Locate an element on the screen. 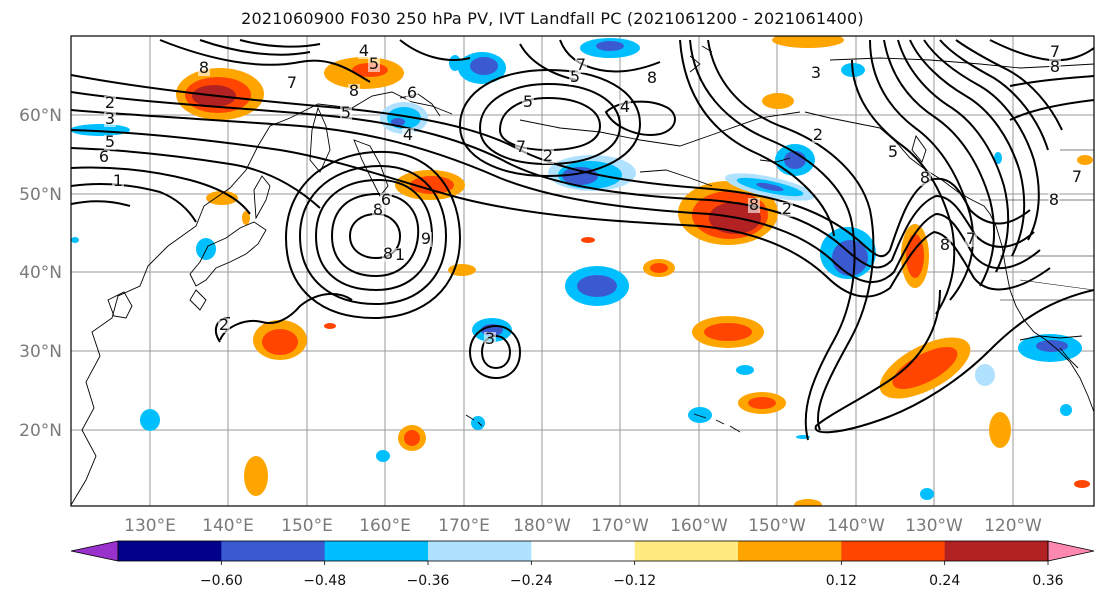 This screenshot has height=601, width=1105. colorbar is located at coordinates (582, 551).